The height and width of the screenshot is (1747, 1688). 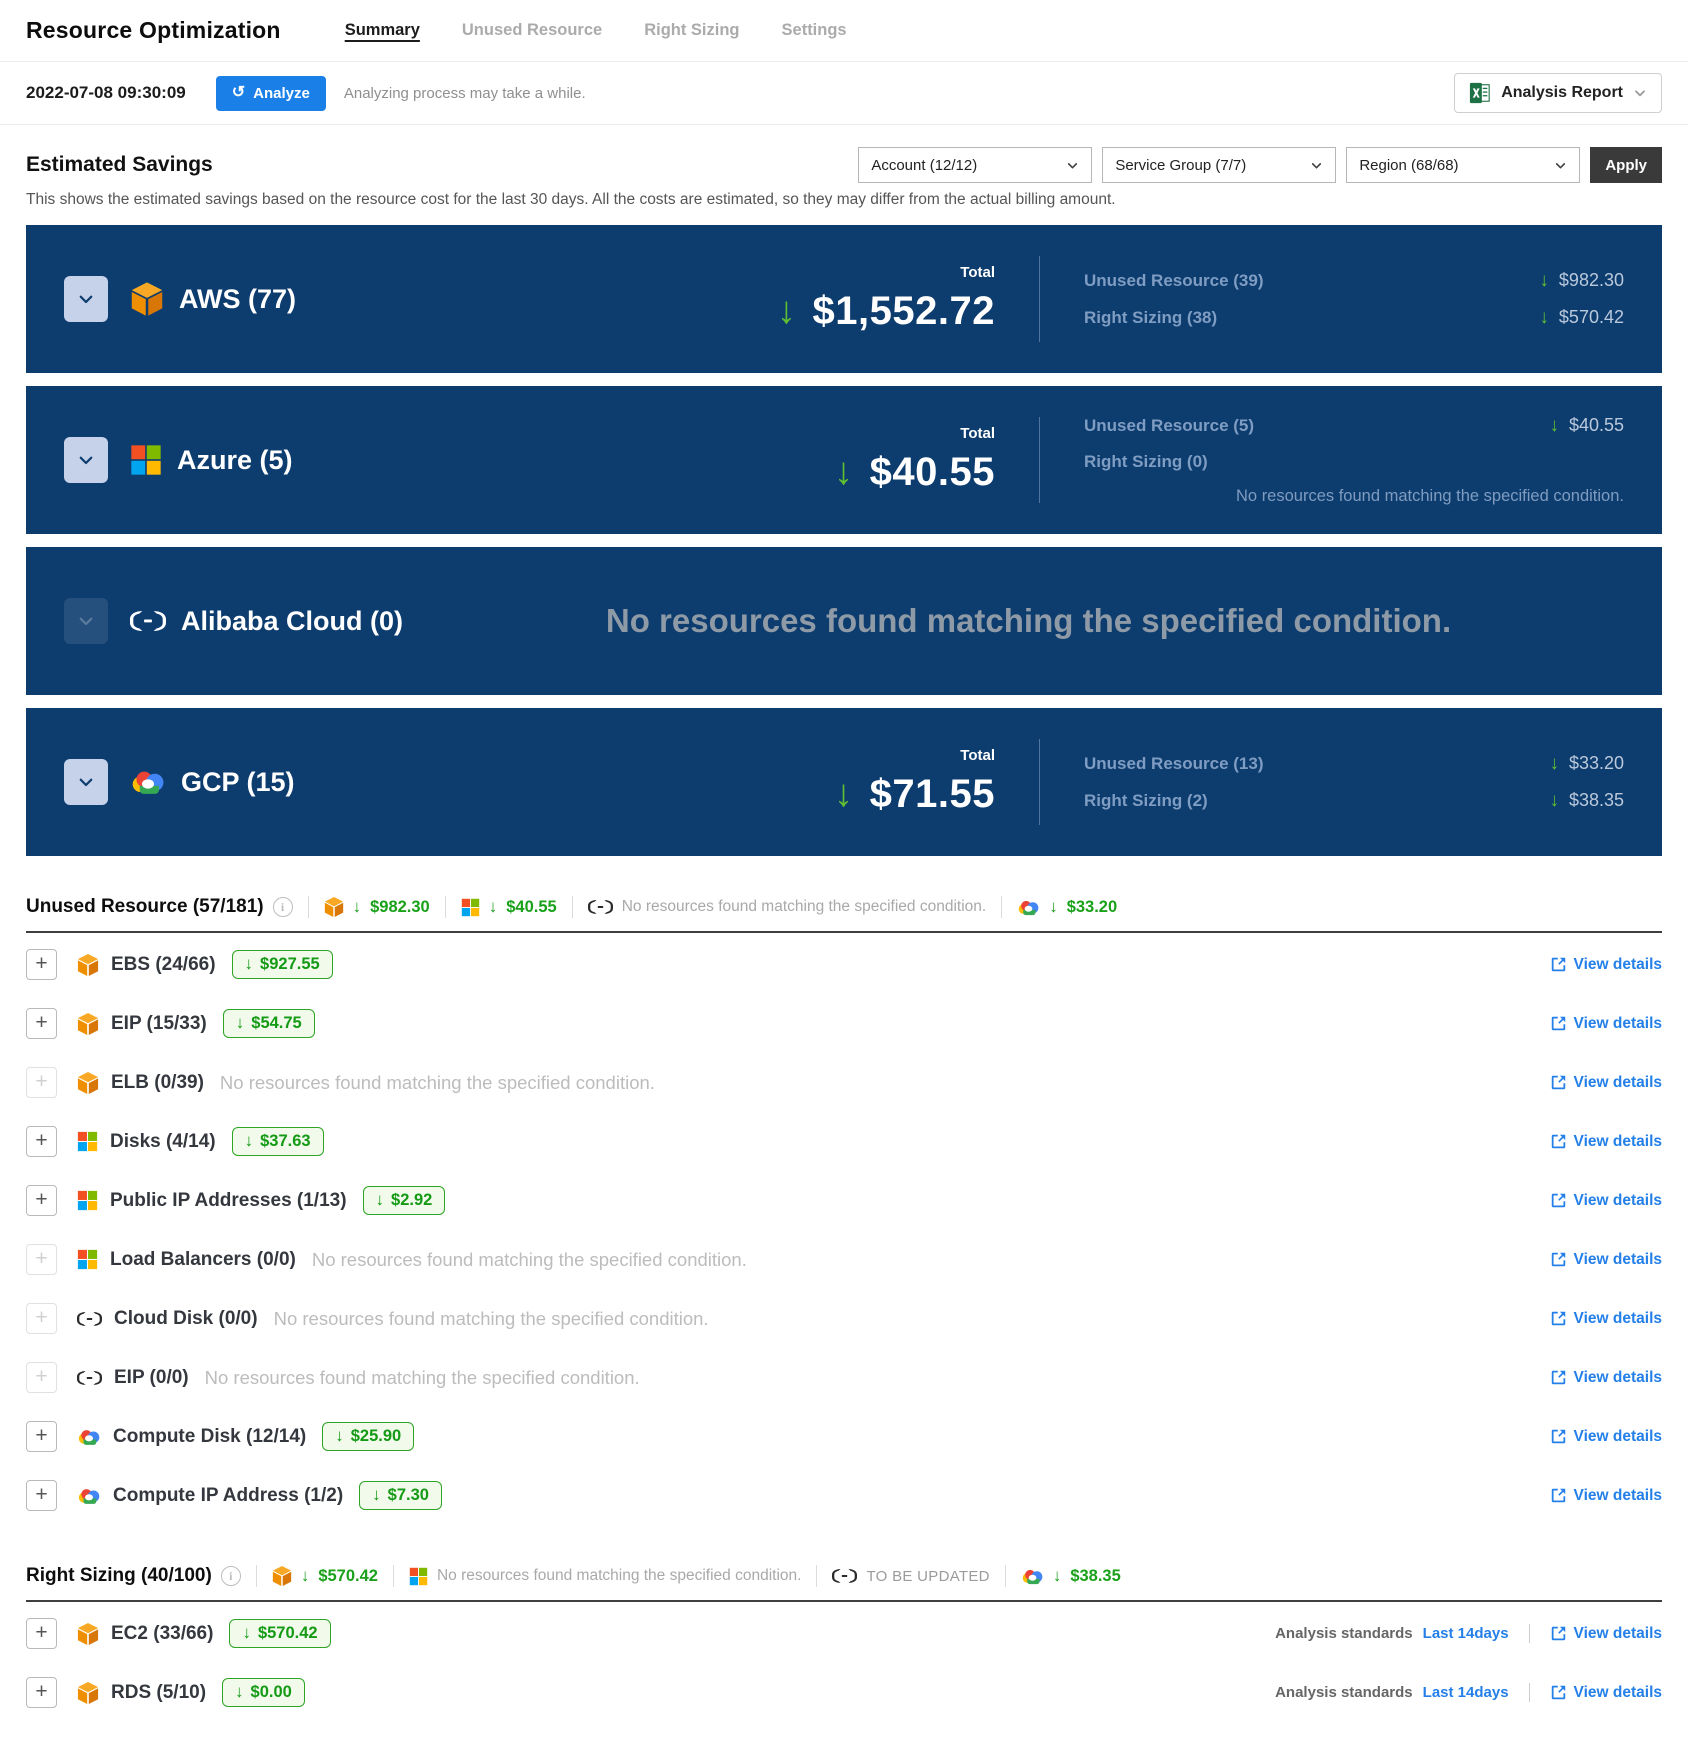 I want to click on alibaba-cloud-icon, so click(x=89, y=1378).